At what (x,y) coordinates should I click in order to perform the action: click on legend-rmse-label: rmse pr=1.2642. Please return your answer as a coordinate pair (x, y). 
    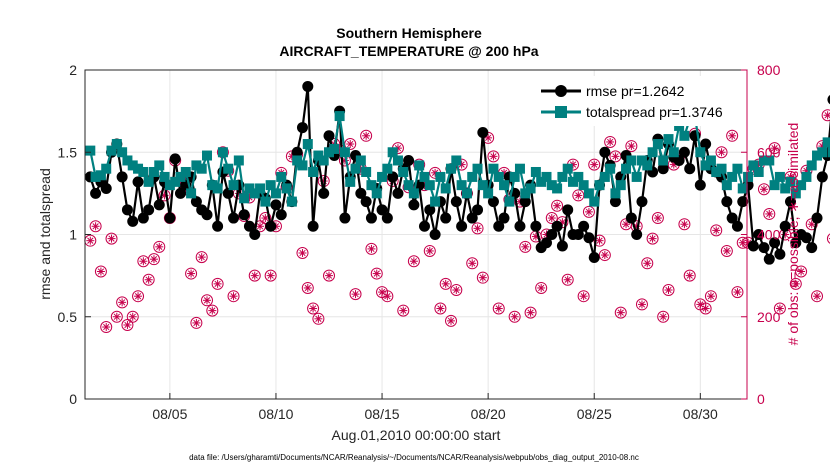
    Looking at the image, I should click on (635, 91).